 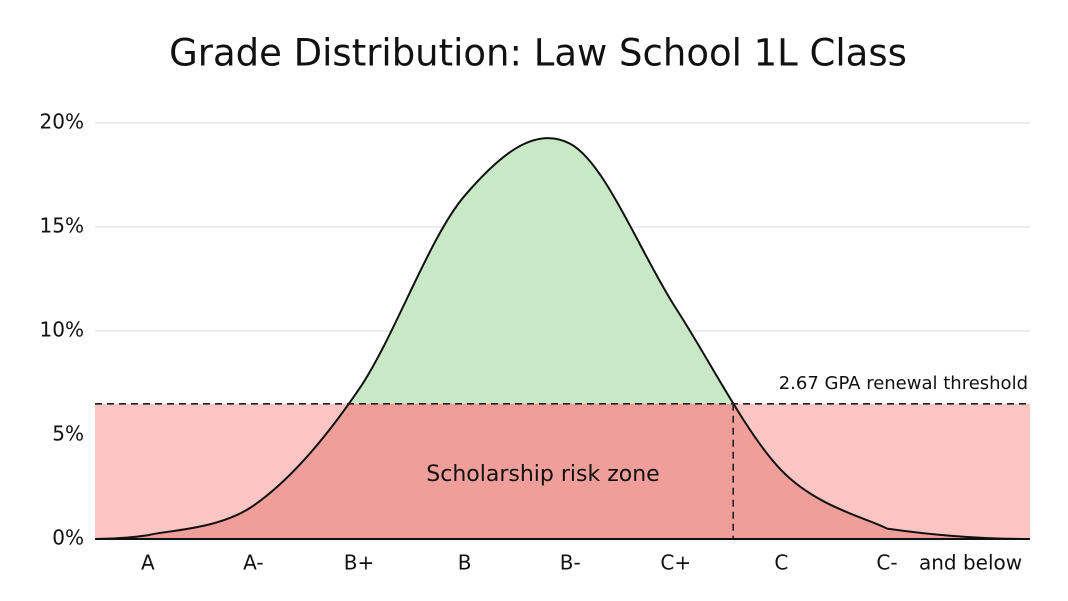 What do you see at coordinates (970, 563) in the screenshot?
I see `x-tick-label: and below` at bounding box center [970, 563].